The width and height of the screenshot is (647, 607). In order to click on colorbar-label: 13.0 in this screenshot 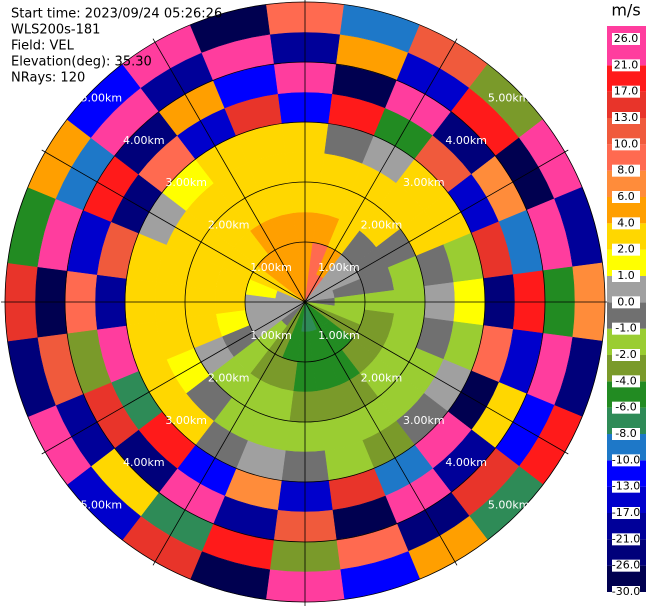, I will do `click(626, 117)`.